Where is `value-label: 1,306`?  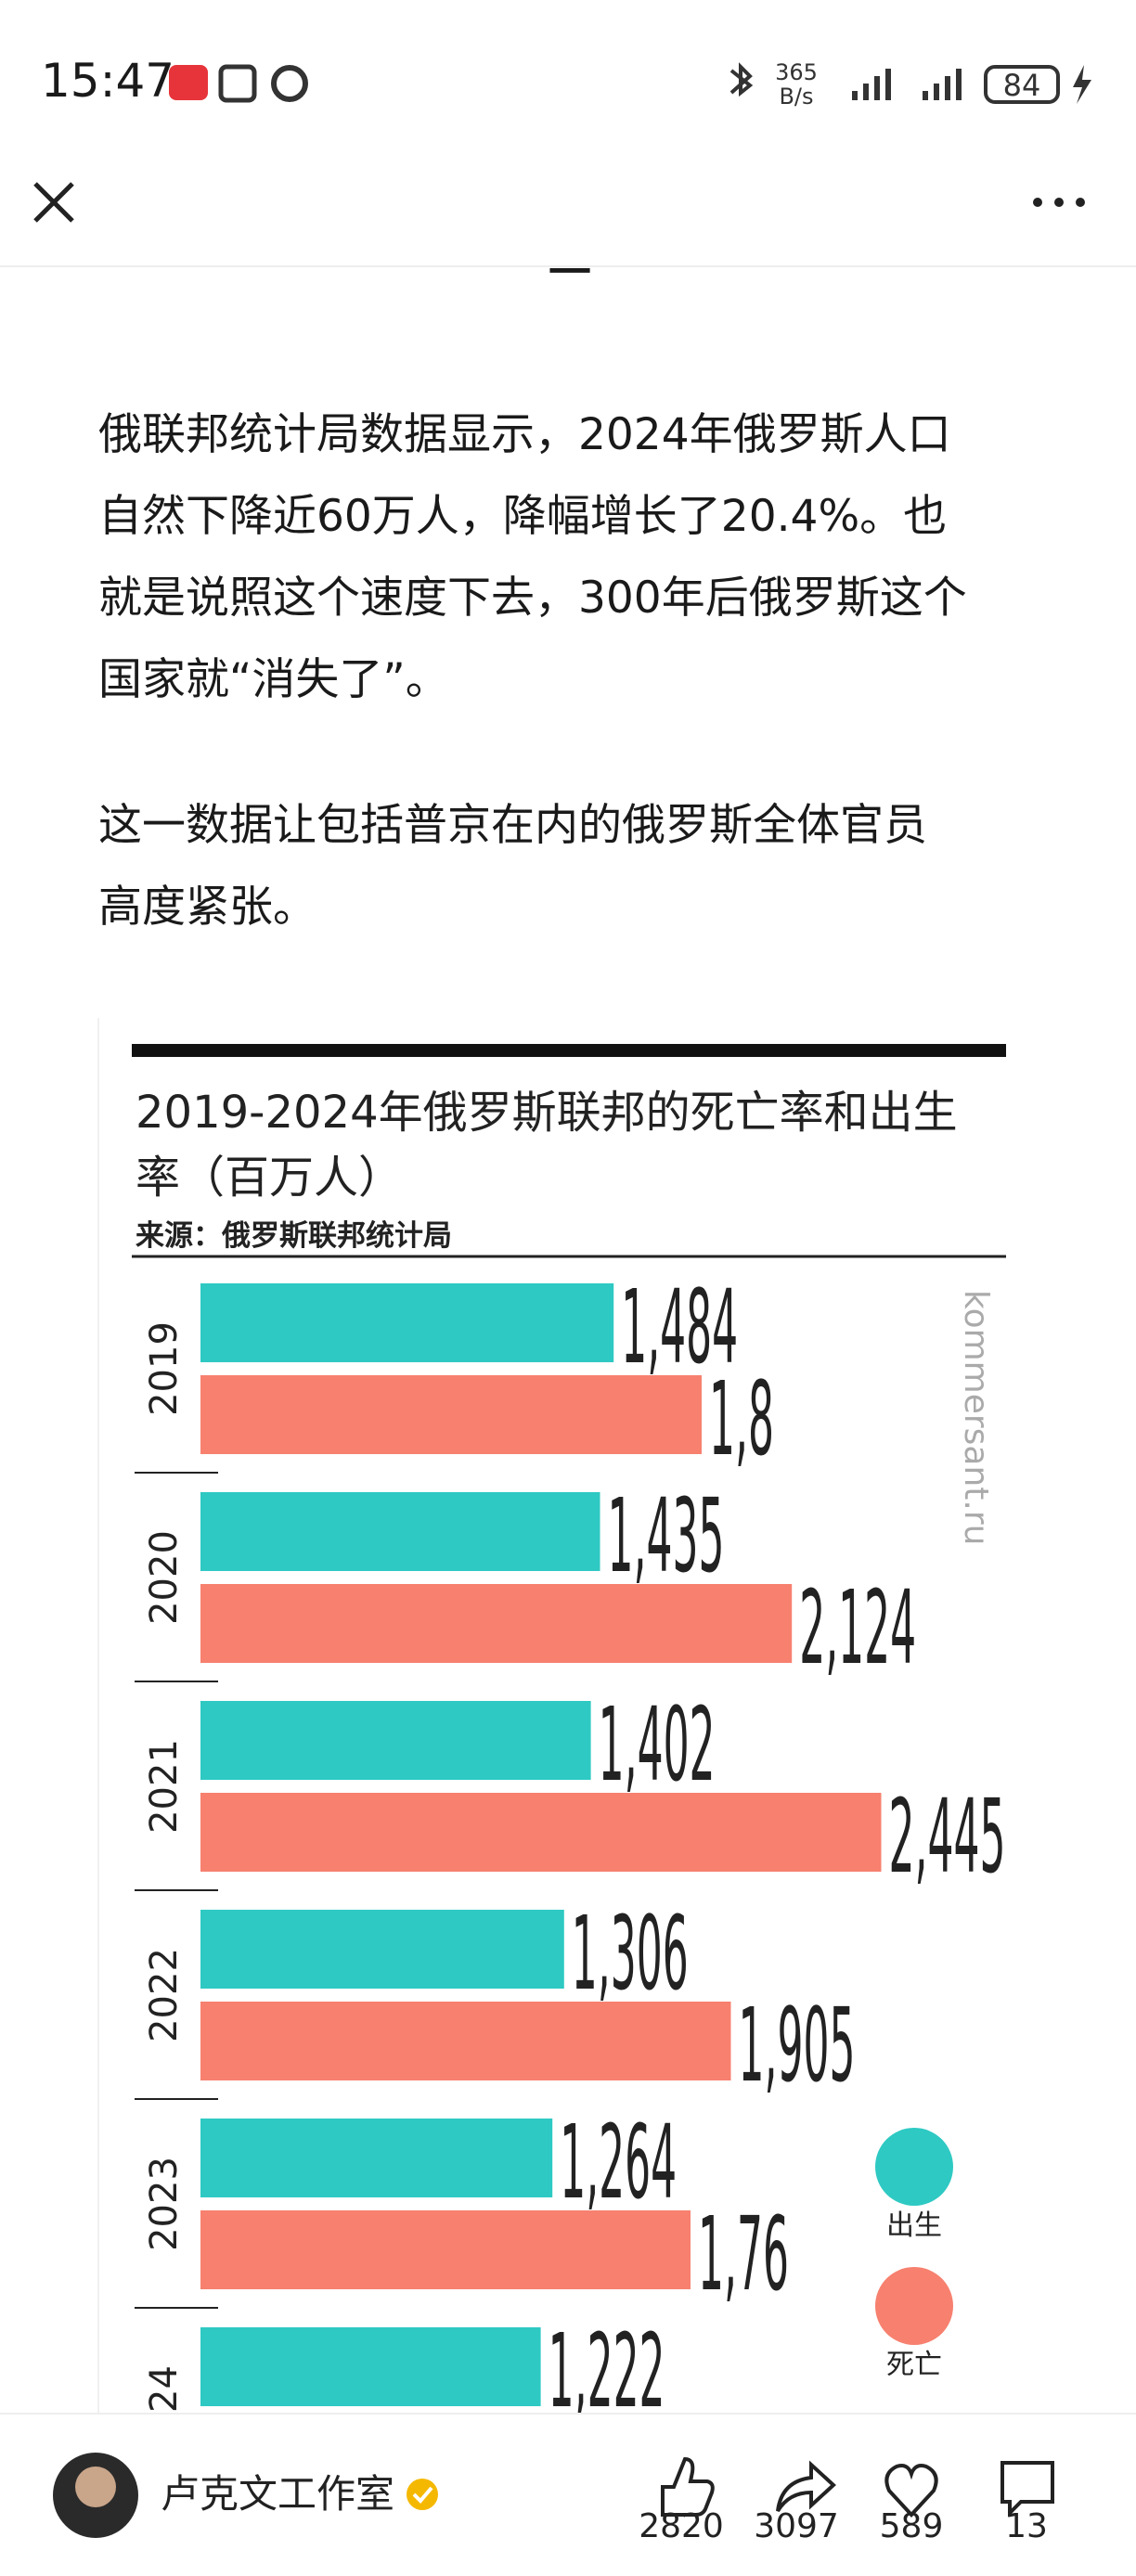
value-label: 1,306 is located at coordinates (630, 1954).